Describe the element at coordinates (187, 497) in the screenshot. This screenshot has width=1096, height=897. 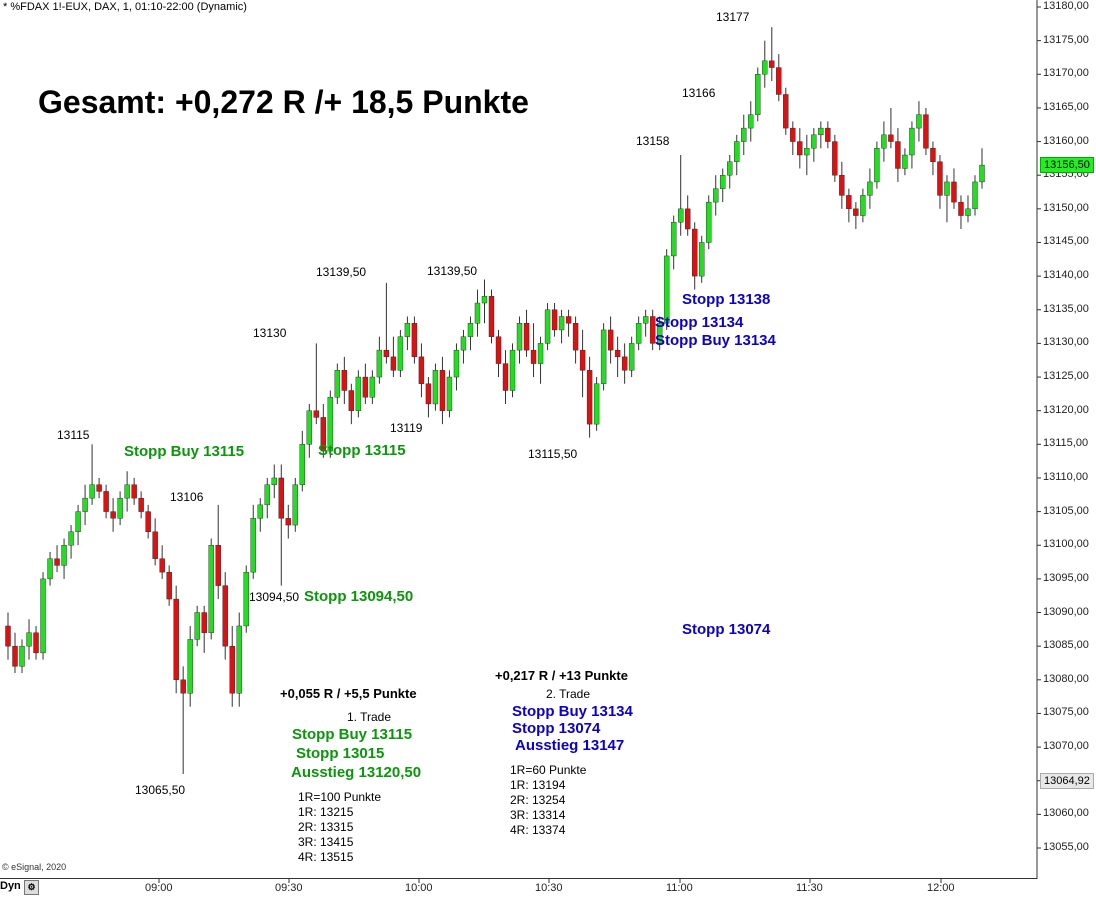
I see `price-annotation: 13106` at that location.